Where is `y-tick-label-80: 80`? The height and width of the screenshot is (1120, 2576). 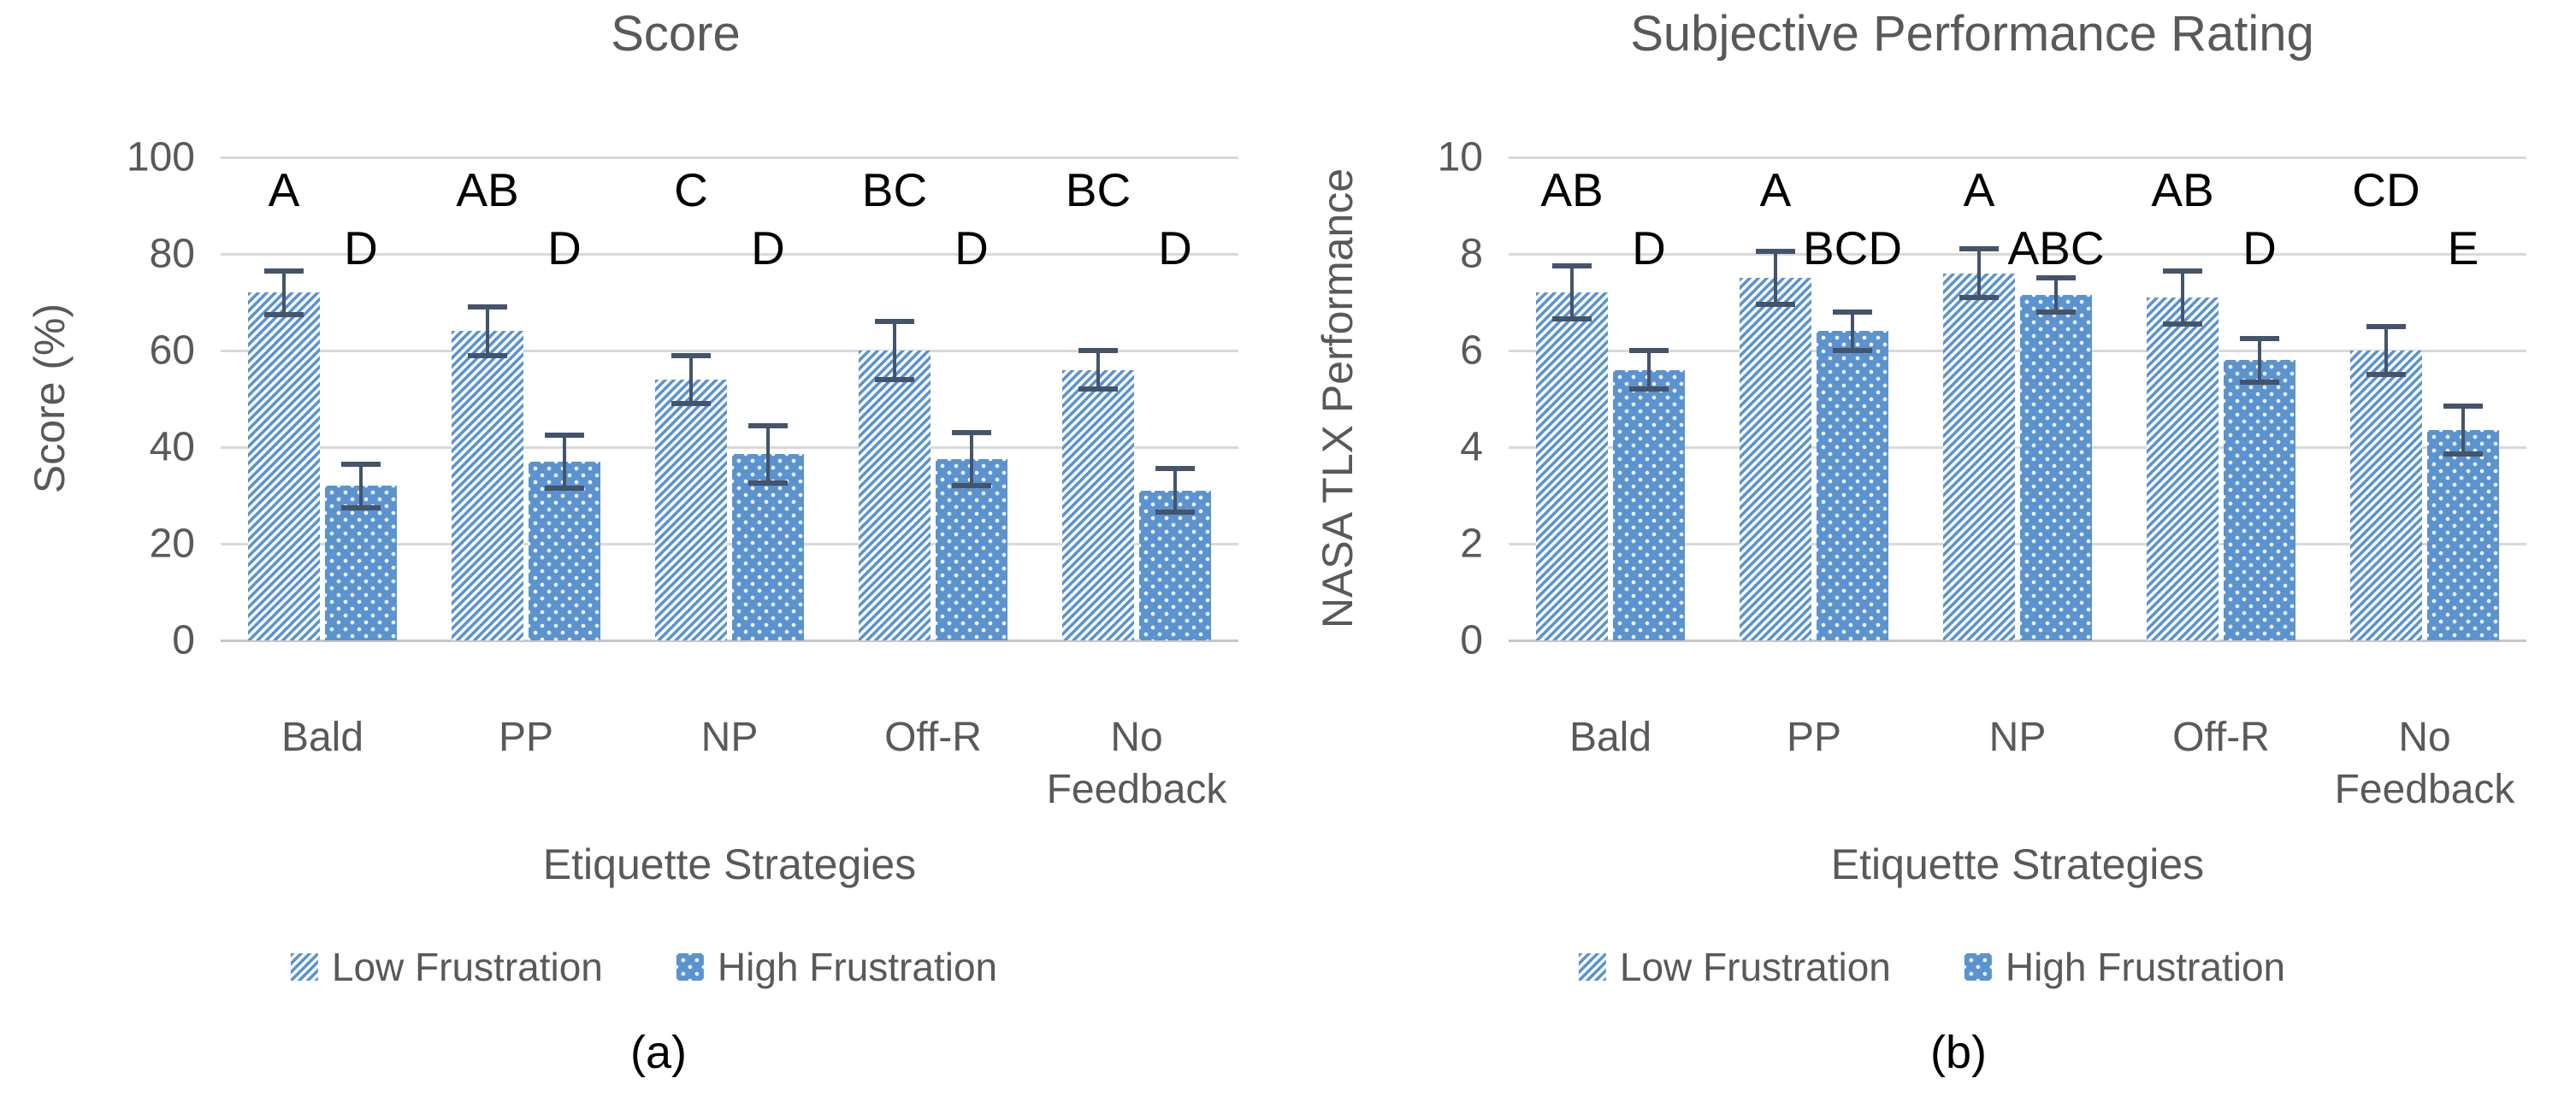 y-tick-label-80: 80 is located at coordinates (172, 254).